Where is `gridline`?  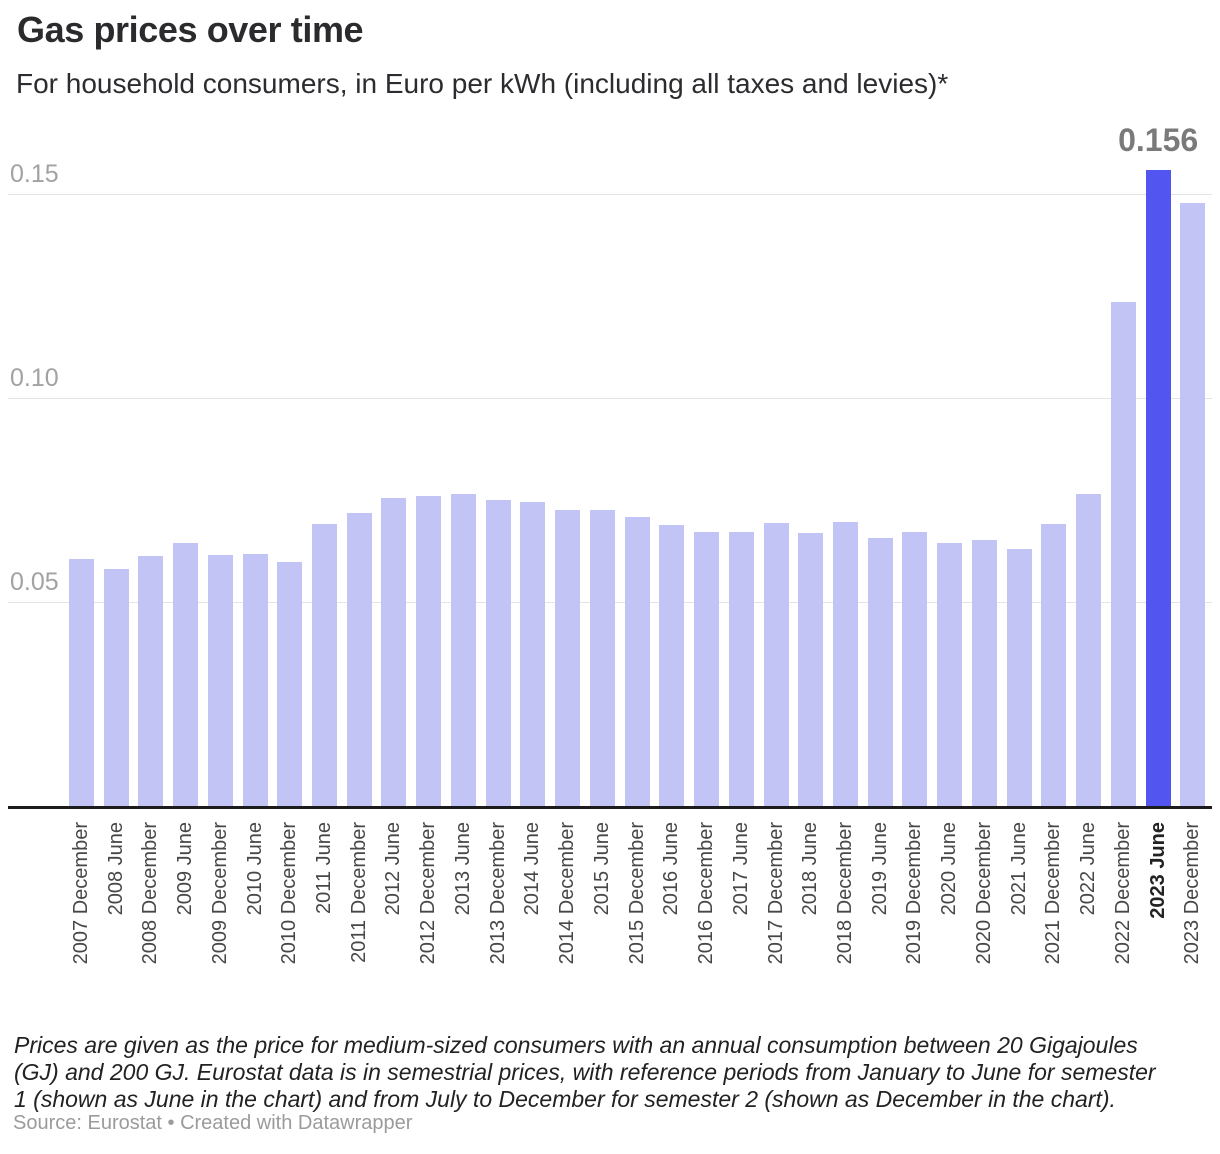
gridline is located at coordinates (610, 194).